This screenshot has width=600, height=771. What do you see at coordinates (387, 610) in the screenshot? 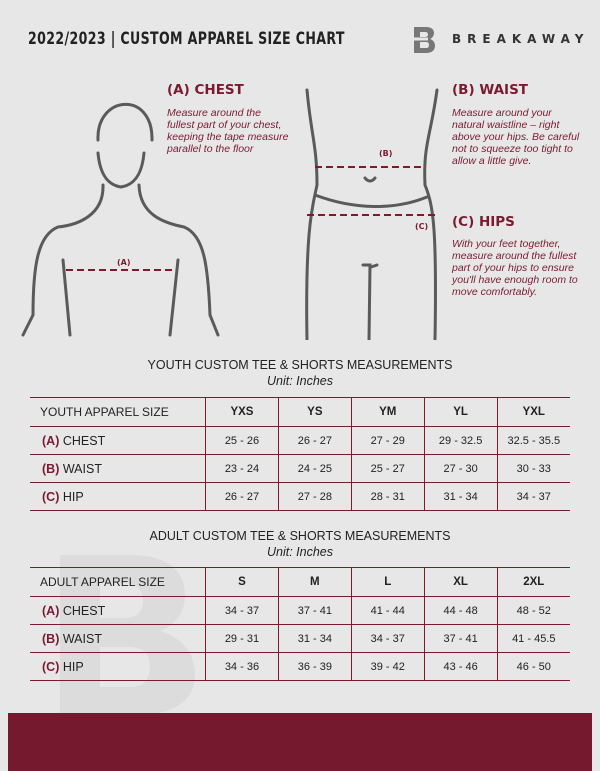
I see `cell: 41 - 44` at bounding box center [387, 610].